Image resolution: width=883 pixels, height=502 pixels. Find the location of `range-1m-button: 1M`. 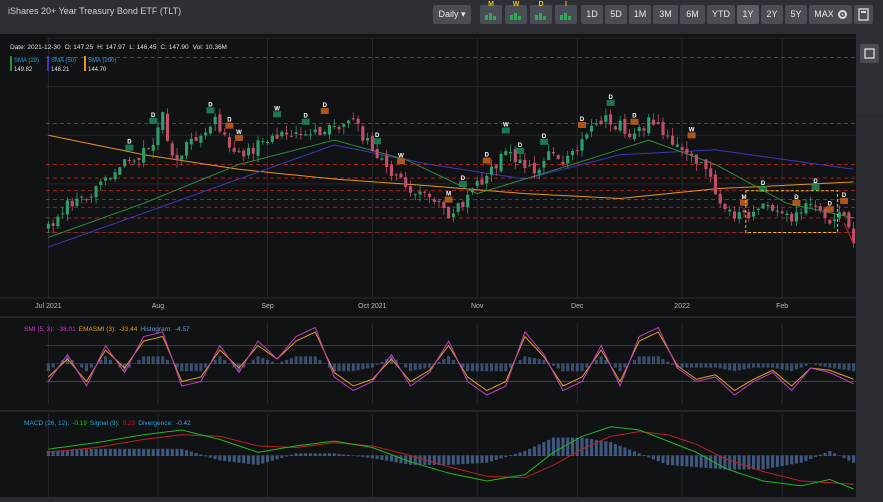

range-1m-button: 1M is located at coordinates (640, 14).